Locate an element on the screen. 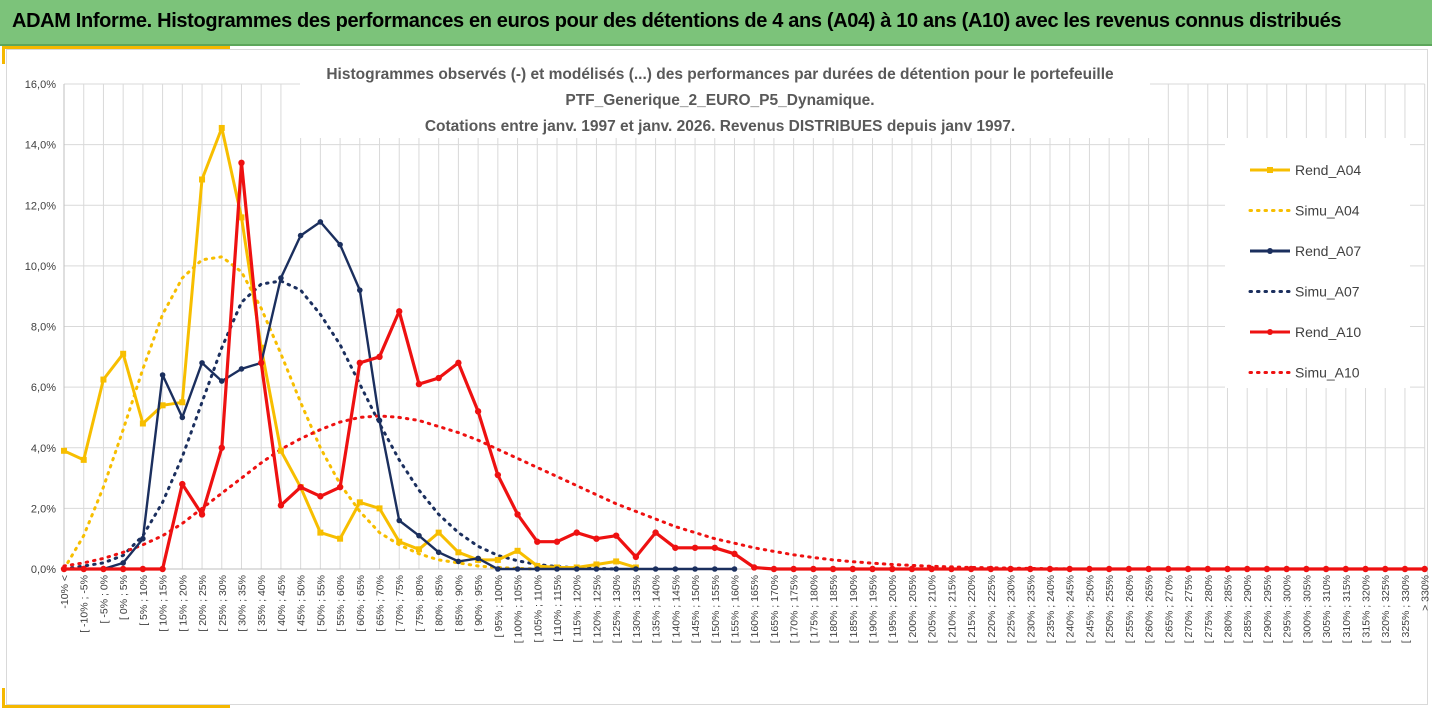 This screenshot has width=1432, height=710. x-tick-label: [ 180% ; 185% is located at coordinates (834, 609).